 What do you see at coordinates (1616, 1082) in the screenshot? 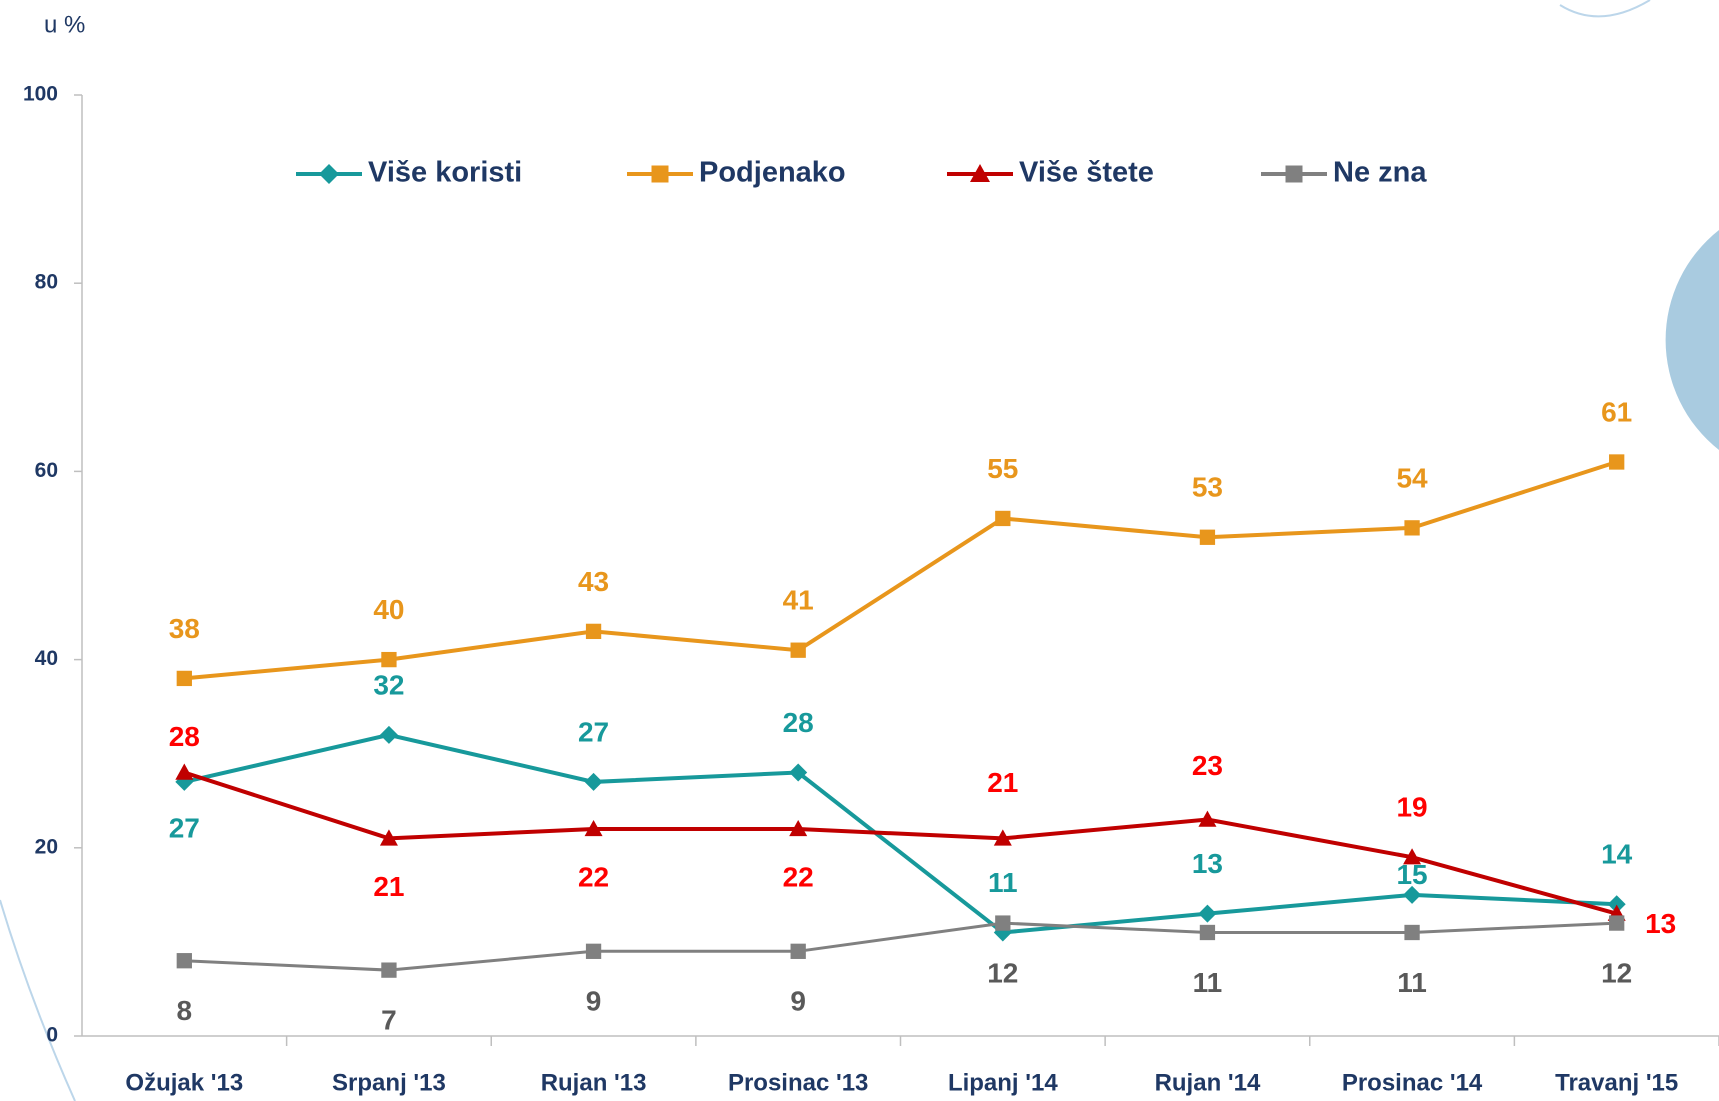
I see `x-tick-label: Travanj '15` at bounding box center [1616, 1082].